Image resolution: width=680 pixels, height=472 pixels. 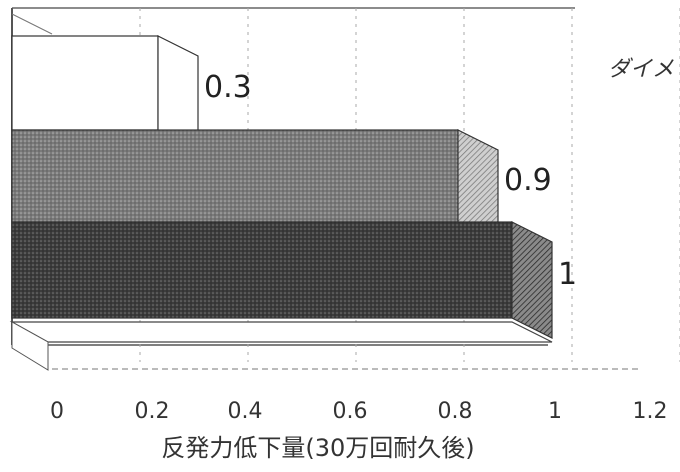 I want to click on floor-slab-top, so click(x=281, y=332).